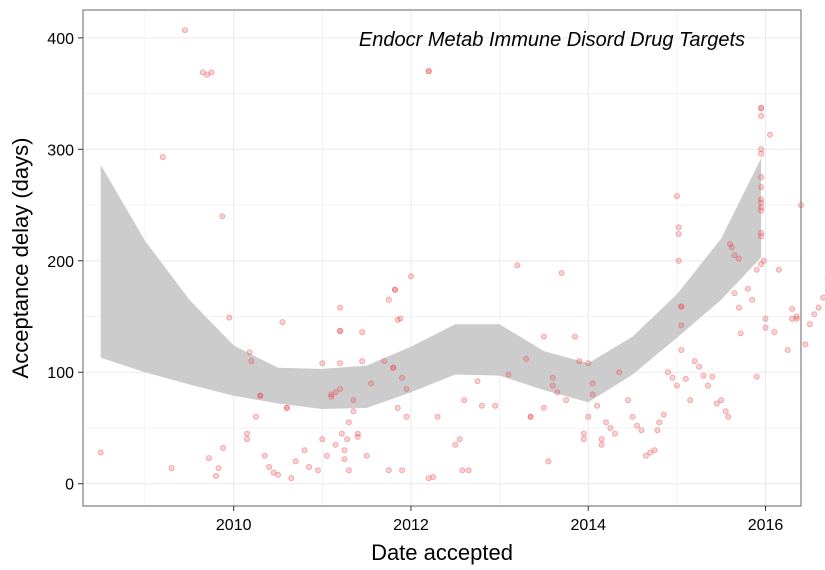  I want to click on x-axis: 2010 2012 2014 2016, so click(499, 520).